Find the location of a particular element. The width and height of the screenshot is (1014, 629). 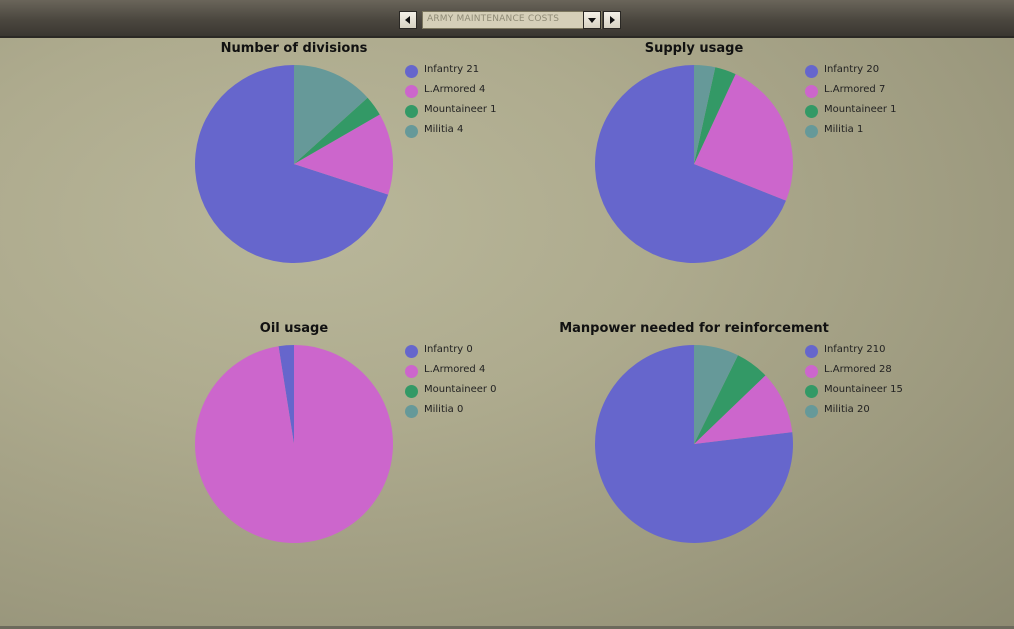

legend-item-mountaineer: Mountaineer 0 is located at coordinates (470, 393).